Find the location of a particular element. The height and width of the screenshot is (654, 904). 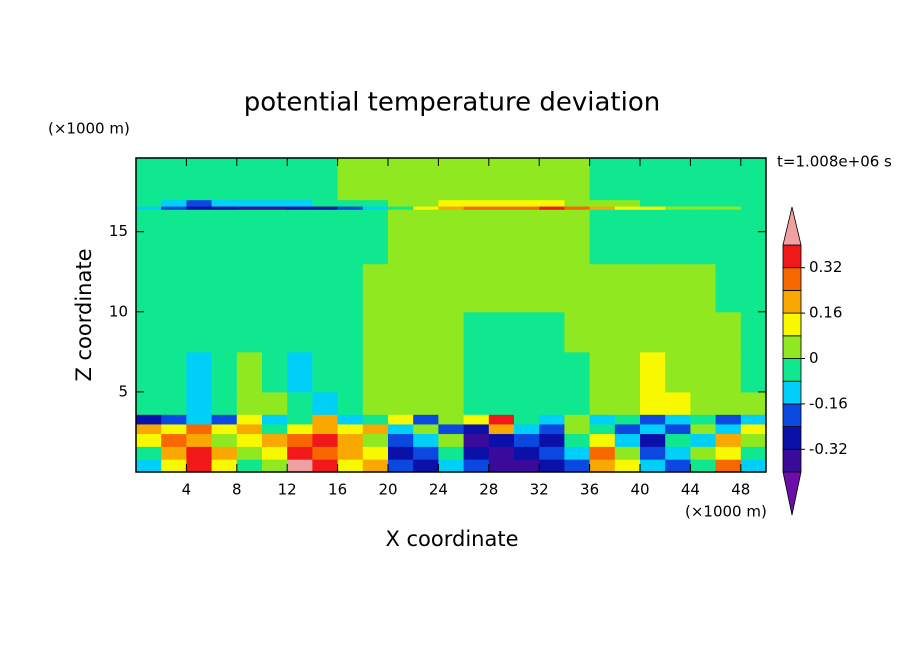

colorbar-tick-label: 0.16 is located at coordinates (825, 313).